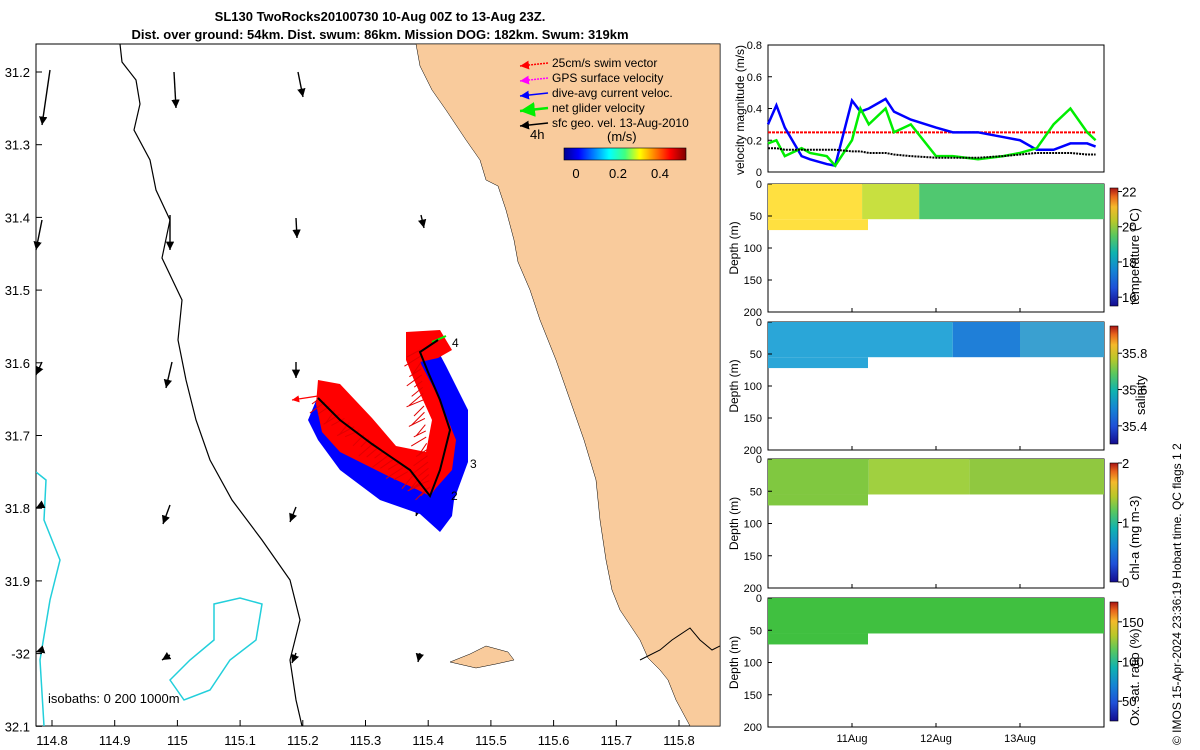  I want to click on colorbar-tick-label: 150, so click(1133, 622).